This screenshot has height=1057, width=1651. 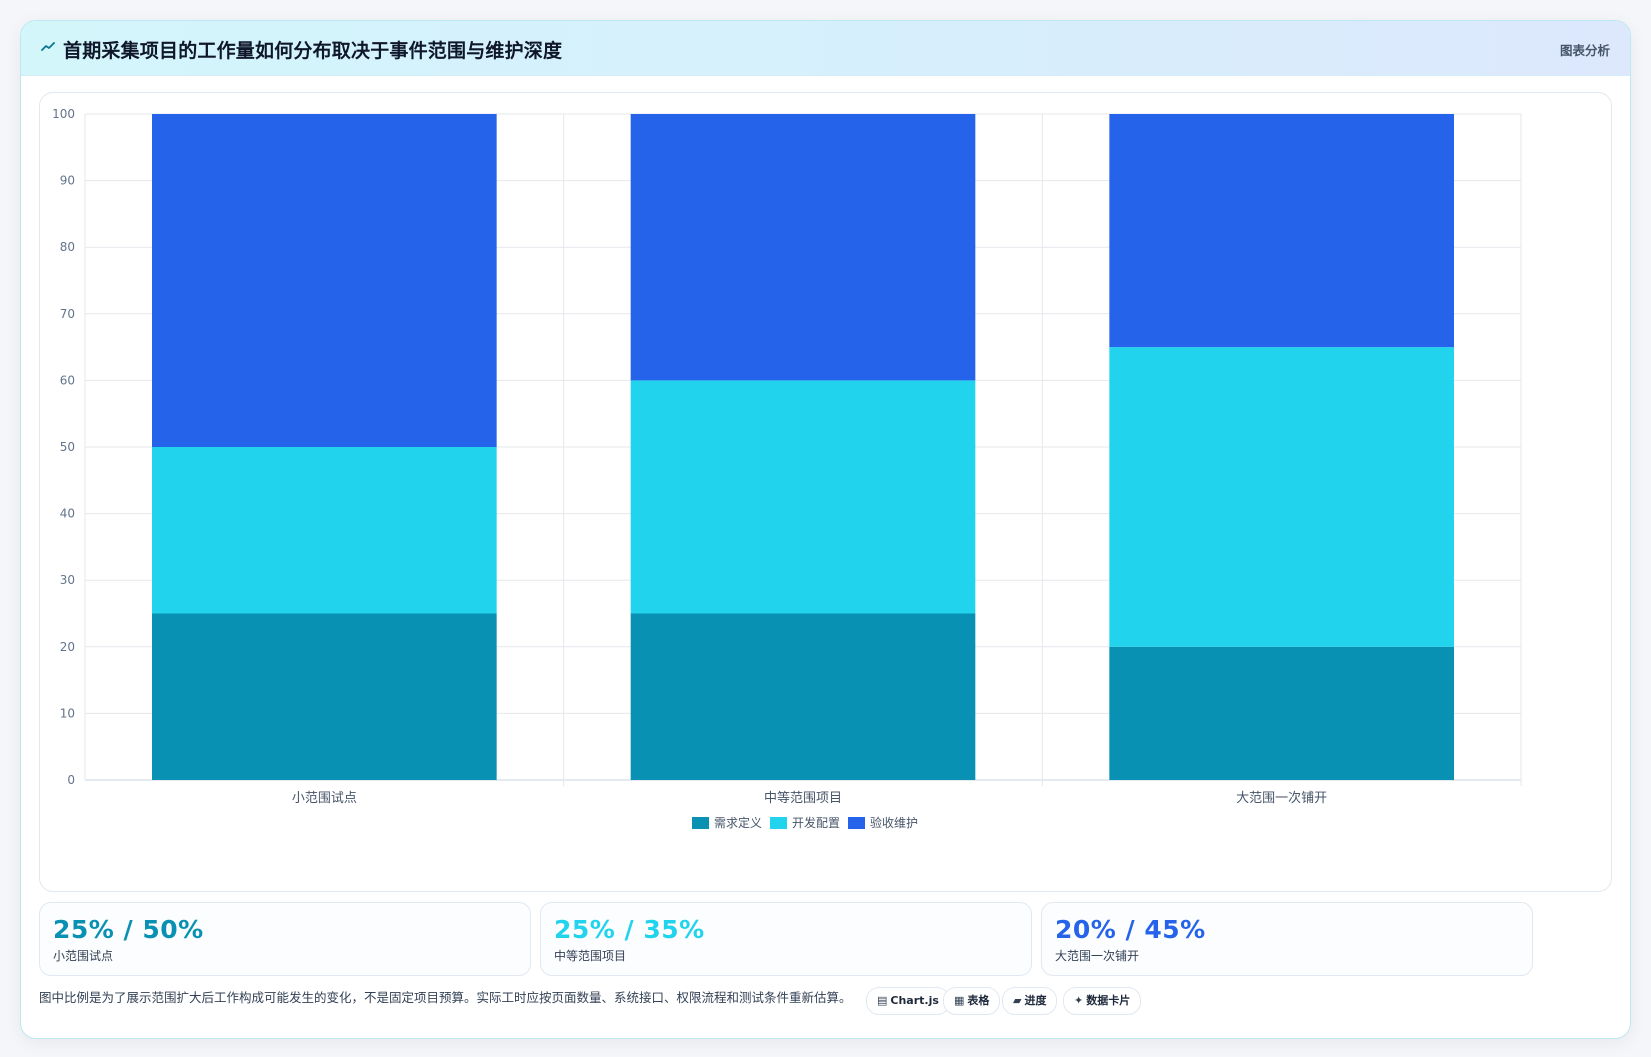 What do you see at coordinates (959, 1000) in the screenshot?
I see `table-icon: ▦` at bounding box center [959, 1000].